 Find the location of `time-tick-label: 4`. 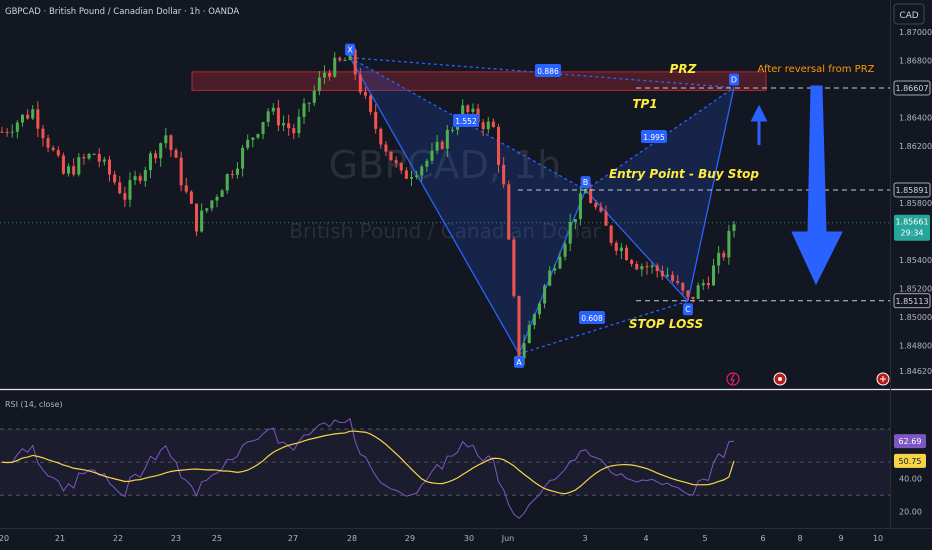

time-tick-label: 4 is located at coordinates (645, 538).